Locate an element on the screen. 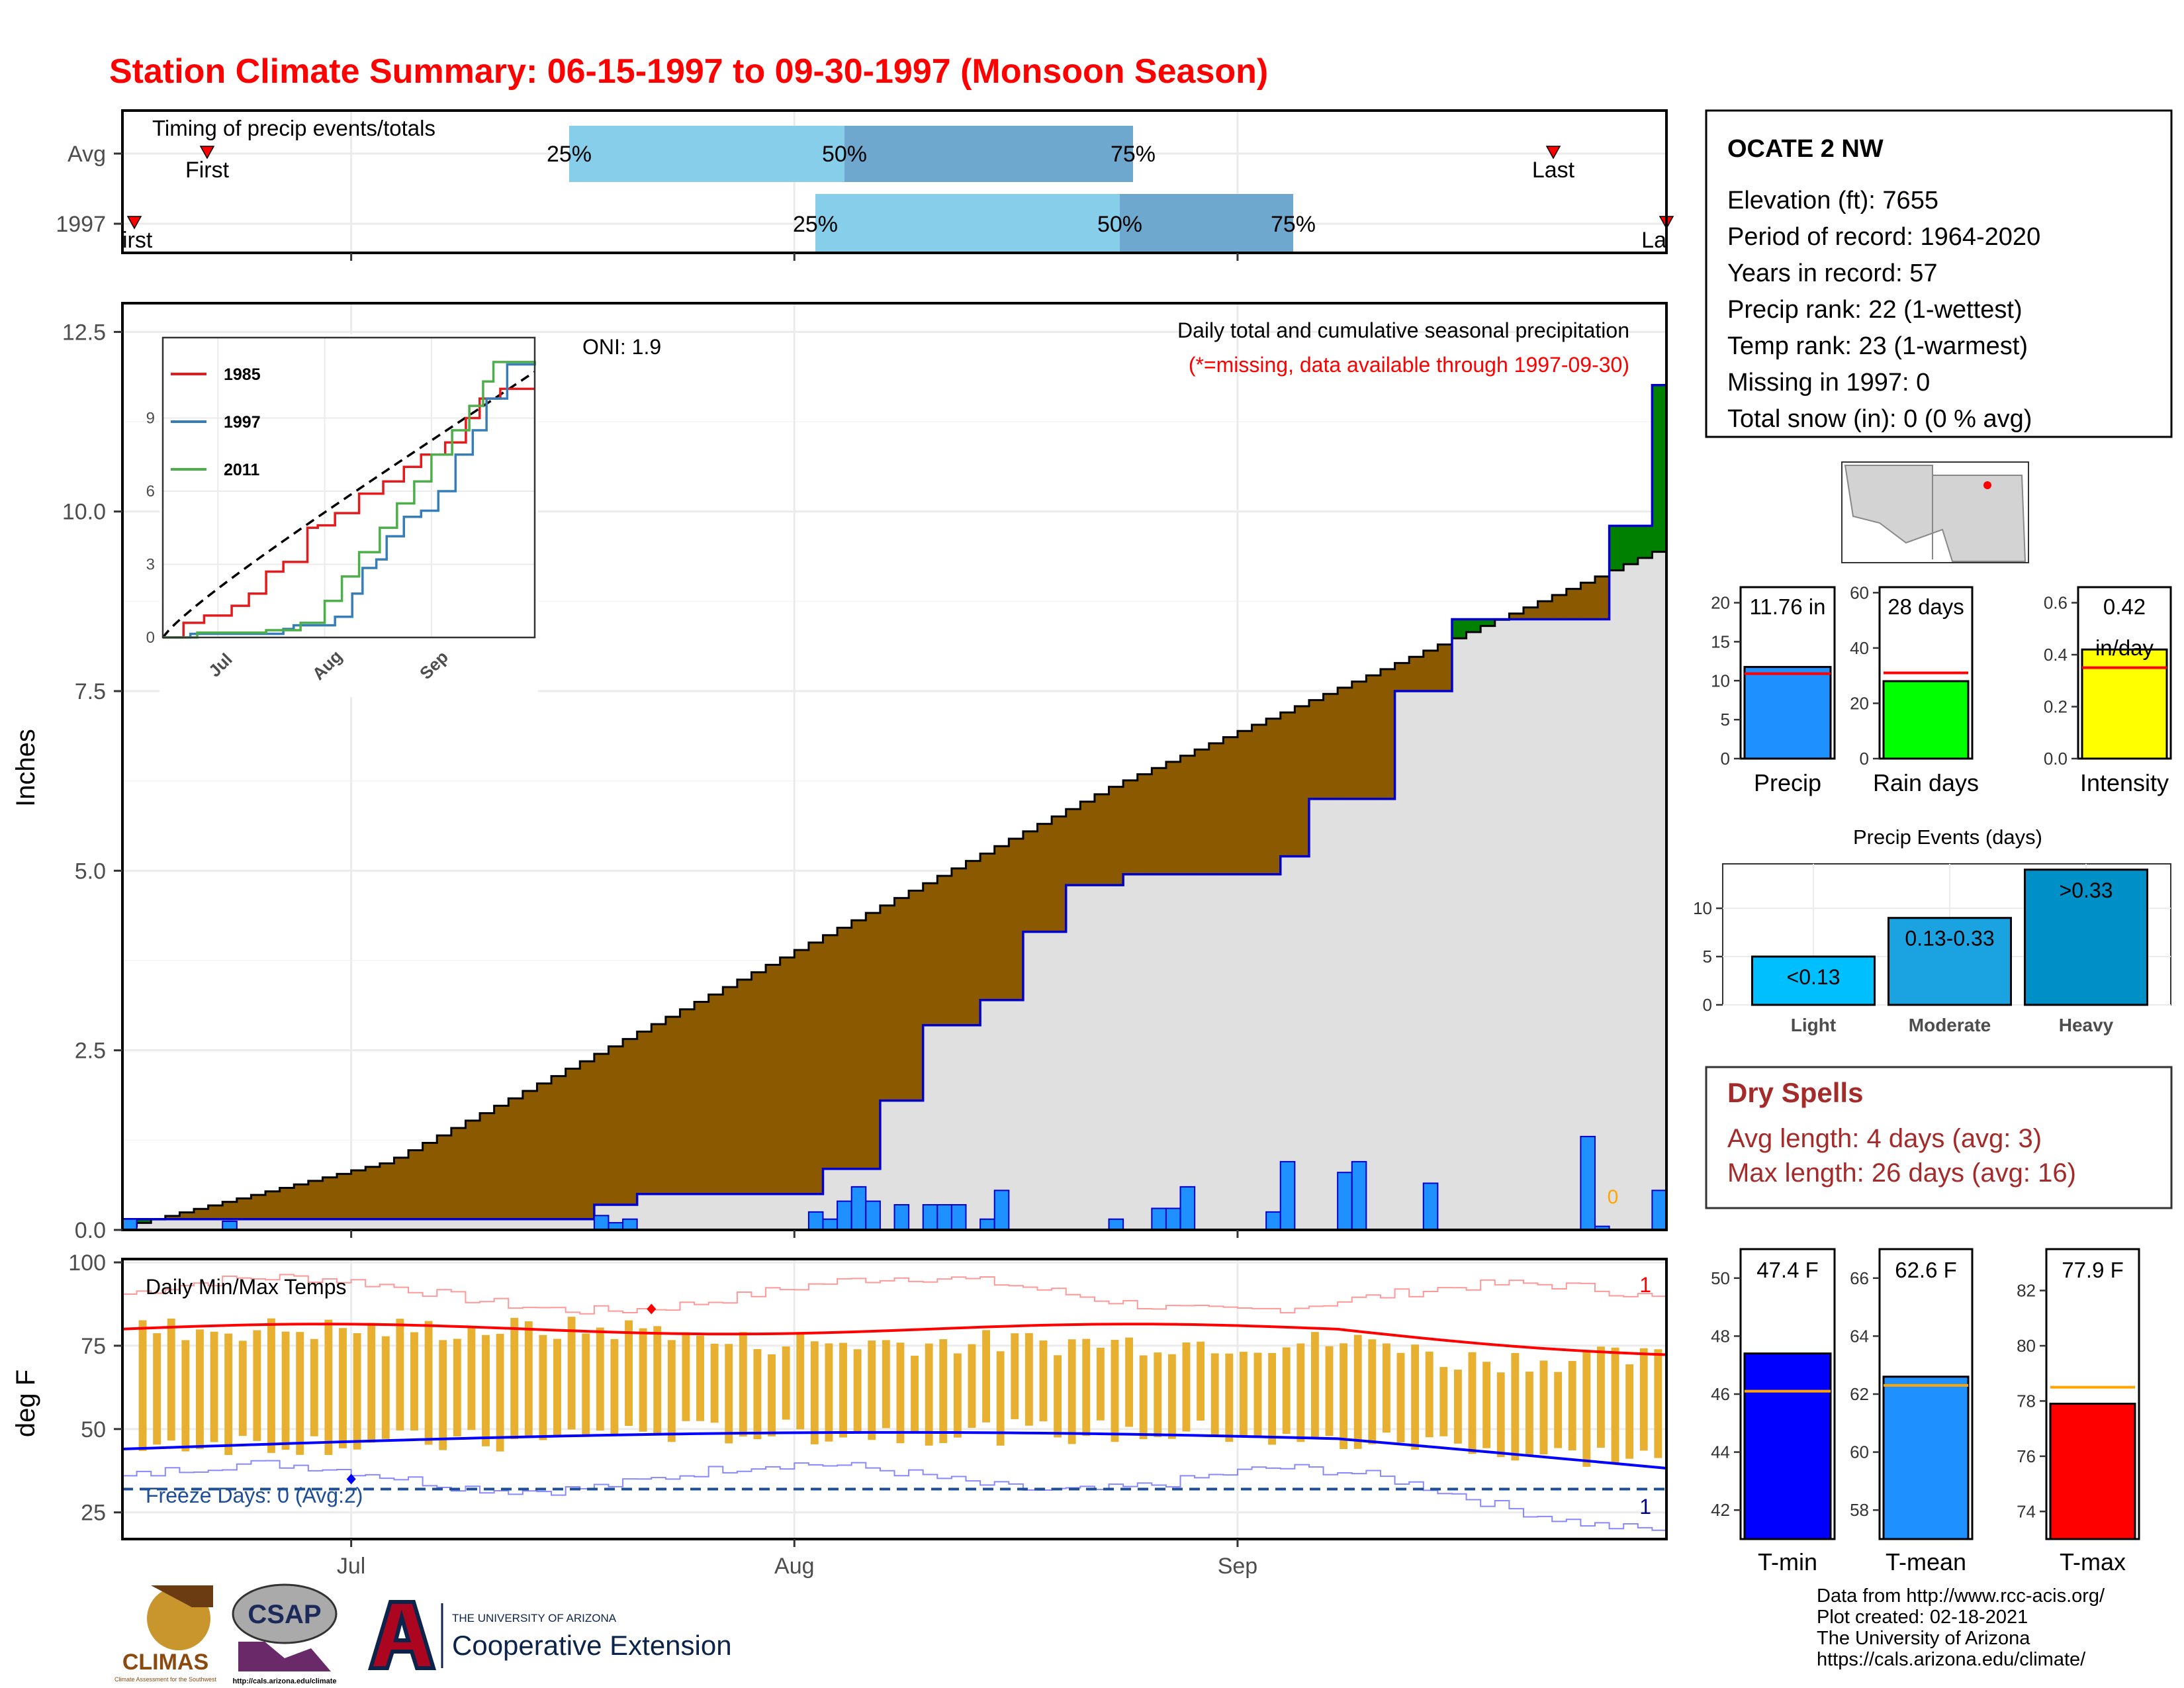 Image resolution: width=2184 pixels, height=1688 pixels. mini-bar-tick-label: 0 is located at coordinates (1864, 759).